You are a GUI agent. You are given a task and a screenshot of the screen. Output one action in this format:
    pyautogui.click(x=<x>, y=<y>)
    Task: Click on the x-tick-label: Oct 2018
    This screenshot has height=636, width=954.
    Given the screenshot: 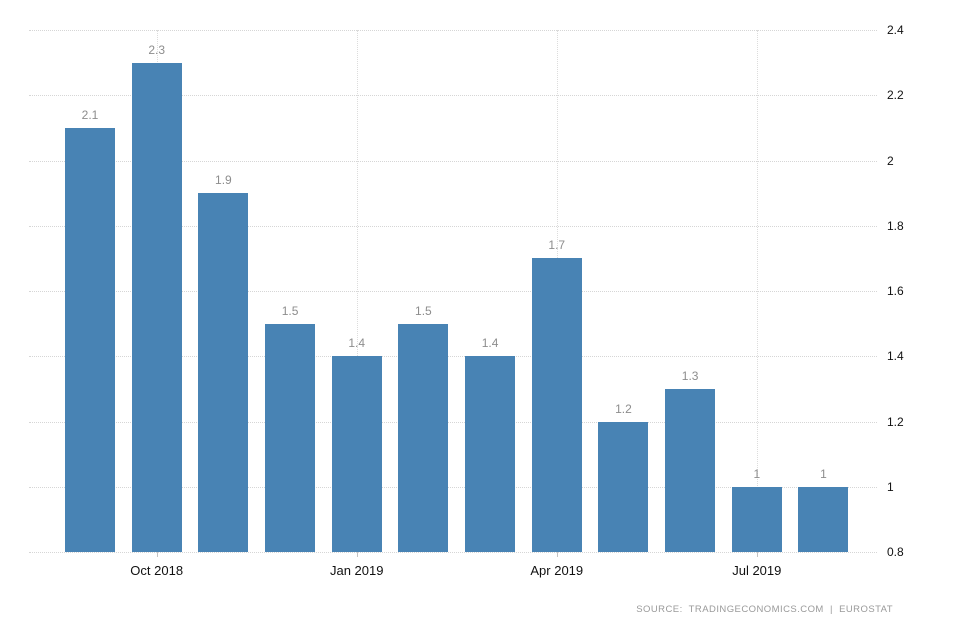 What is the action you would take?
    pyautogui.click(x=157, y=570)
    